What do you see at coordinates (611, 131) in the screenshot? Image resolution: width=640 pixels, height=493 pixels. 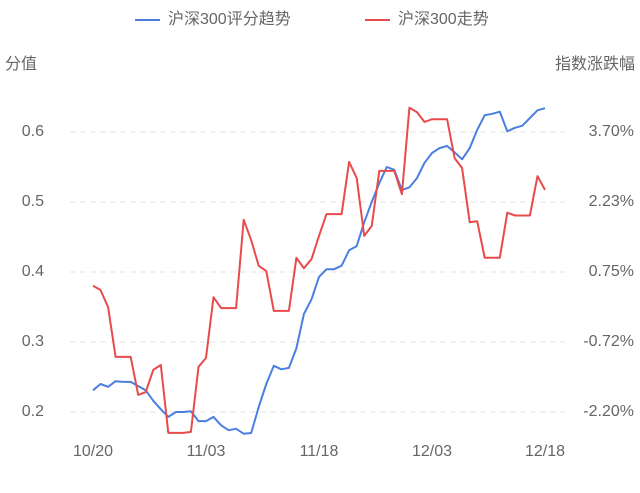 I see `y2-tick-label: 3.70%` at bounding box center [611, 131].